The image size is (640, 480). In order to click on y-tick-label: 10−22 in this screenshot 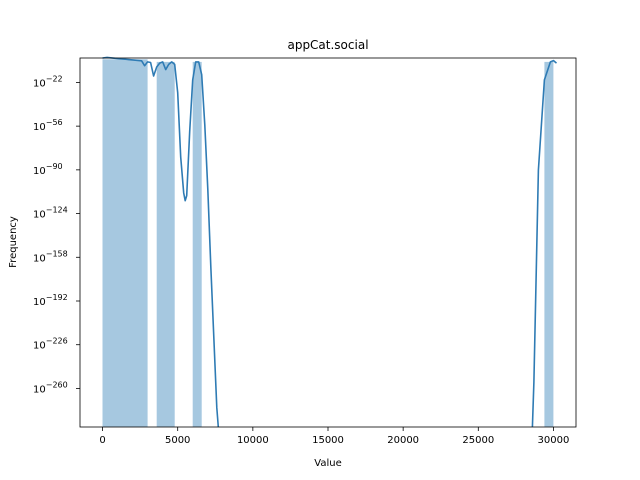, I will do `click(48, 81)`.